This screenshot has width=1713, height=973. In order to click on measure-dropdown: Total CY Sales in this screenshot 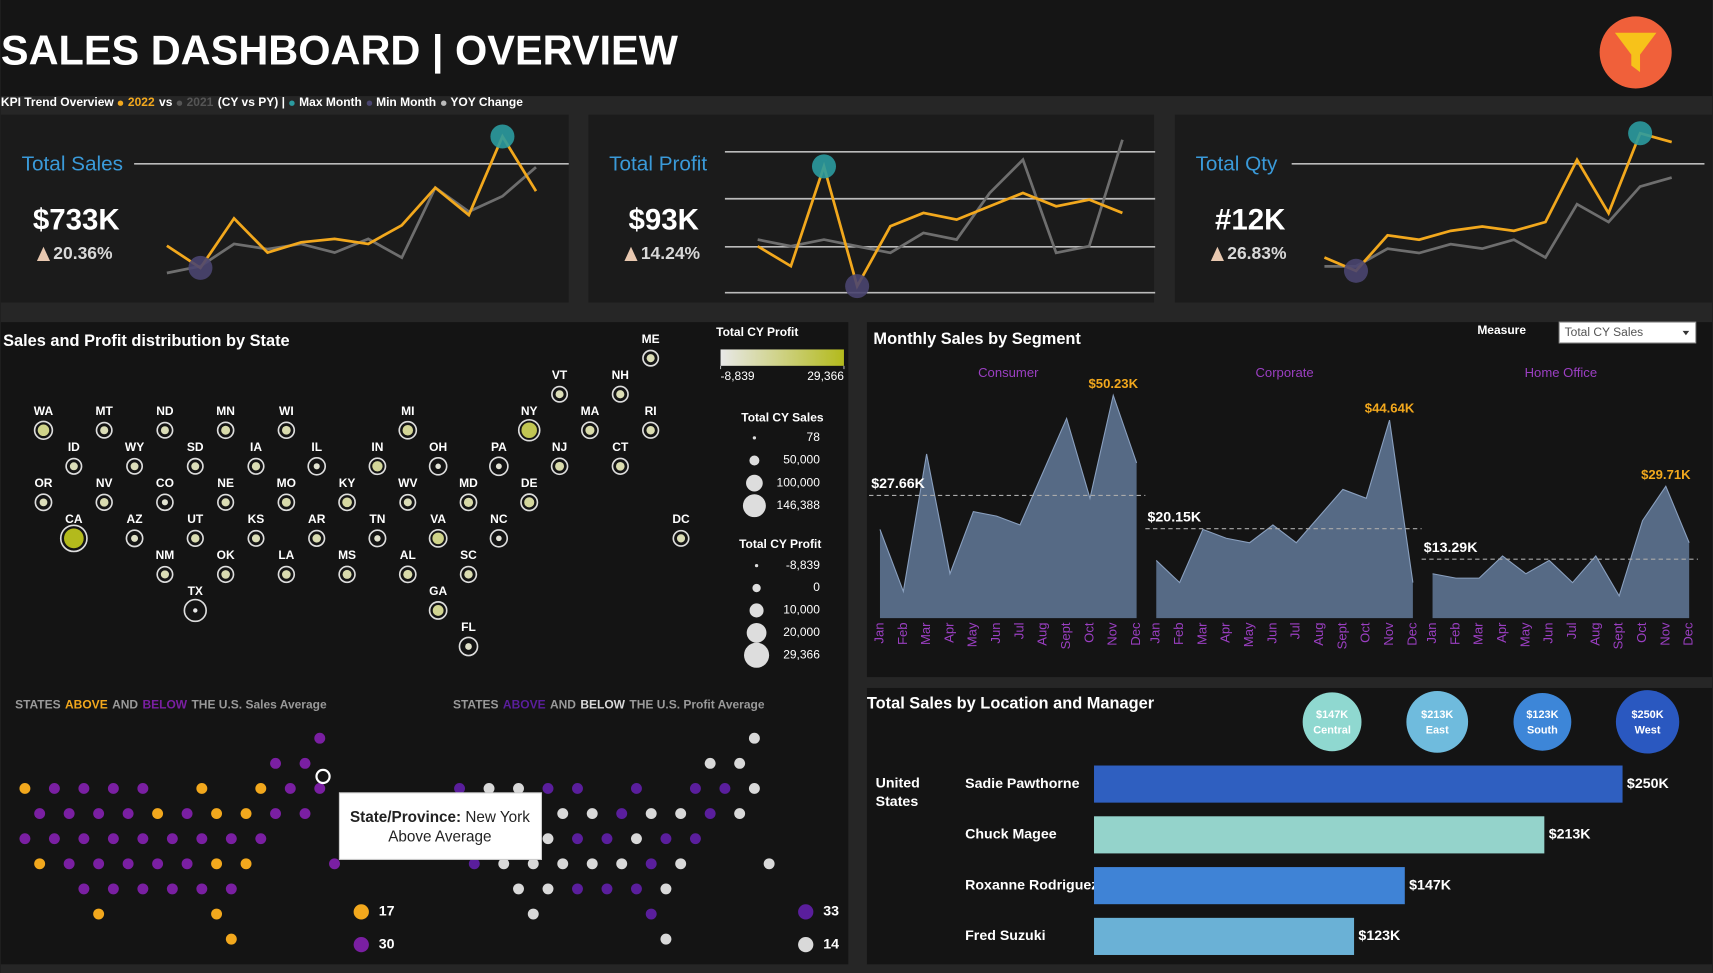, I will do `click(1627, 332)`.